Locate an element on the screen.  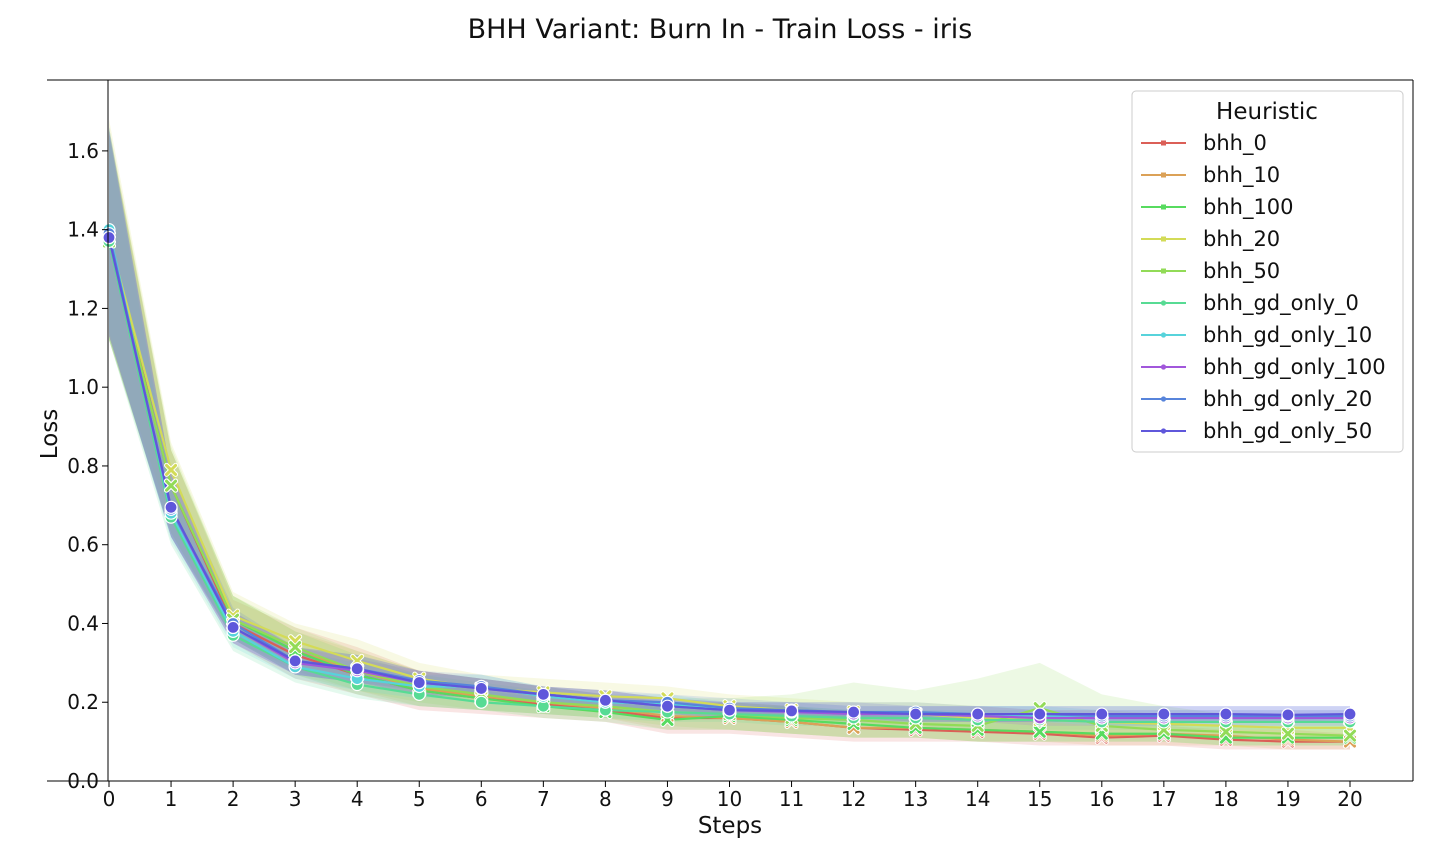
legend-item: bhh_gd_only_10 is located at coordinates (1256, 335).